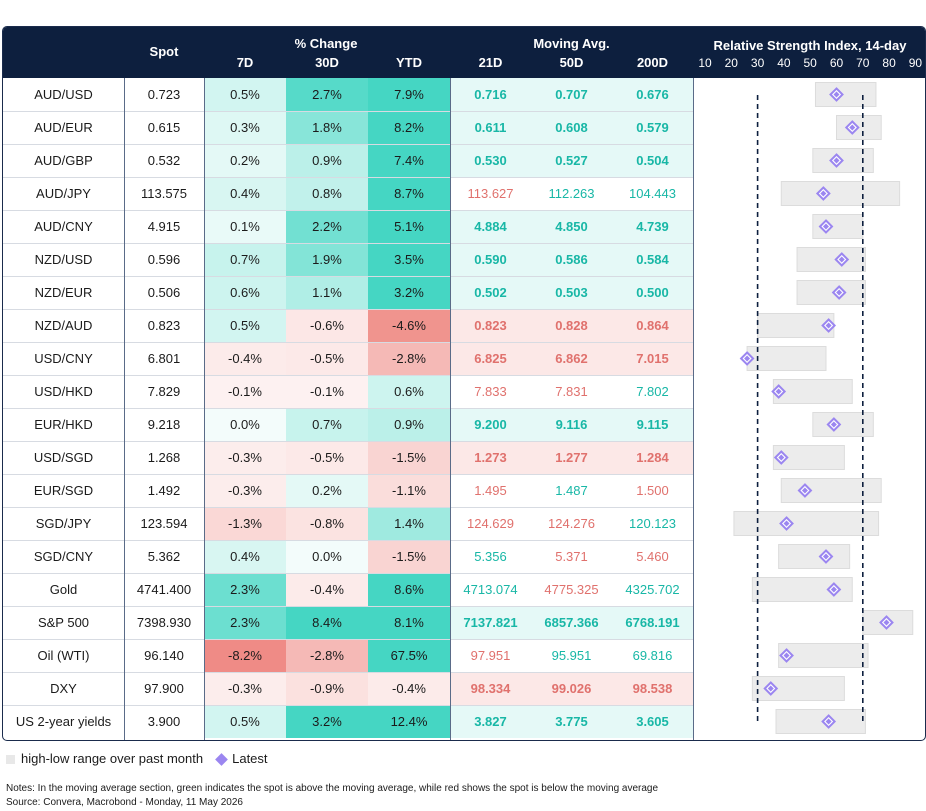 Image resolution: width=926 pixels, height=811 pixels. What do you see at coordinates (409, 457) in the screenshot?
I see `cell-ytd: -1.5%` at bounding box center [409, 457].